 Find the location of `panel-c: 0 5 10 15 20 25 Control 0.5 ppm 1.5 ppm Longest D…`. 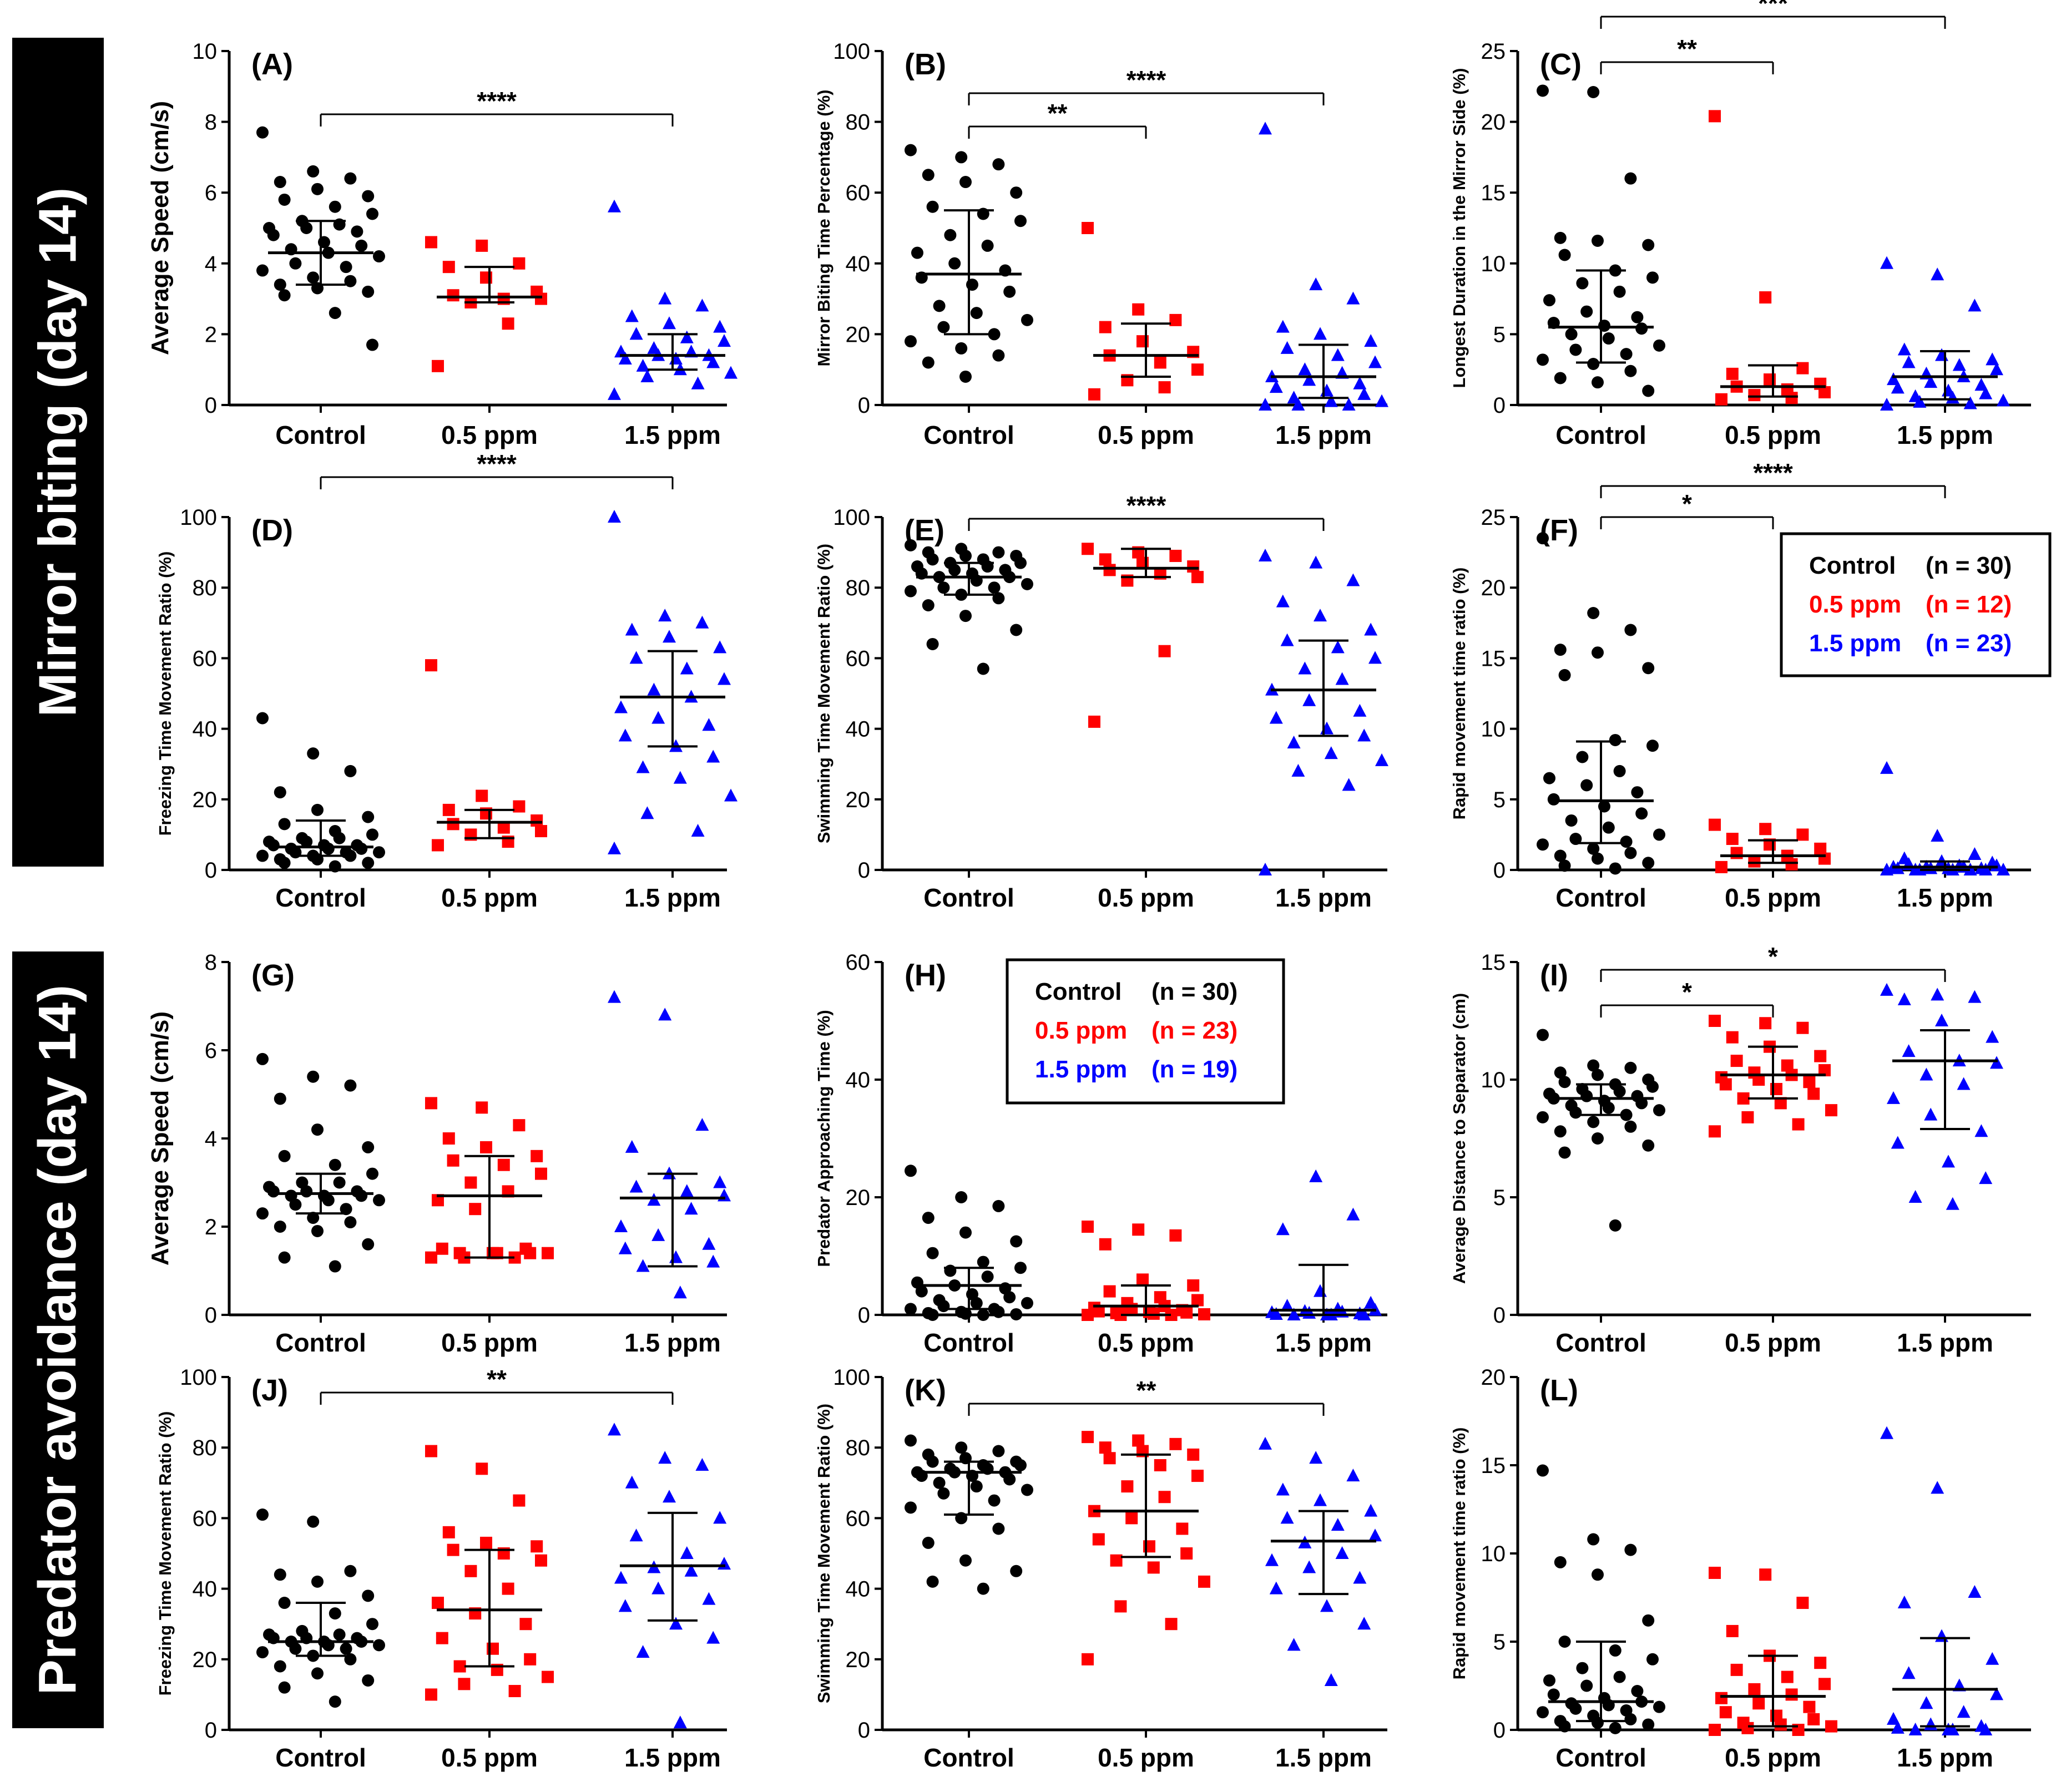

panel-c: 0 5 10 15 20 25 Control 0.5 ppm 1.5 ppm Longest D… is located at coordinates (1740, 225).